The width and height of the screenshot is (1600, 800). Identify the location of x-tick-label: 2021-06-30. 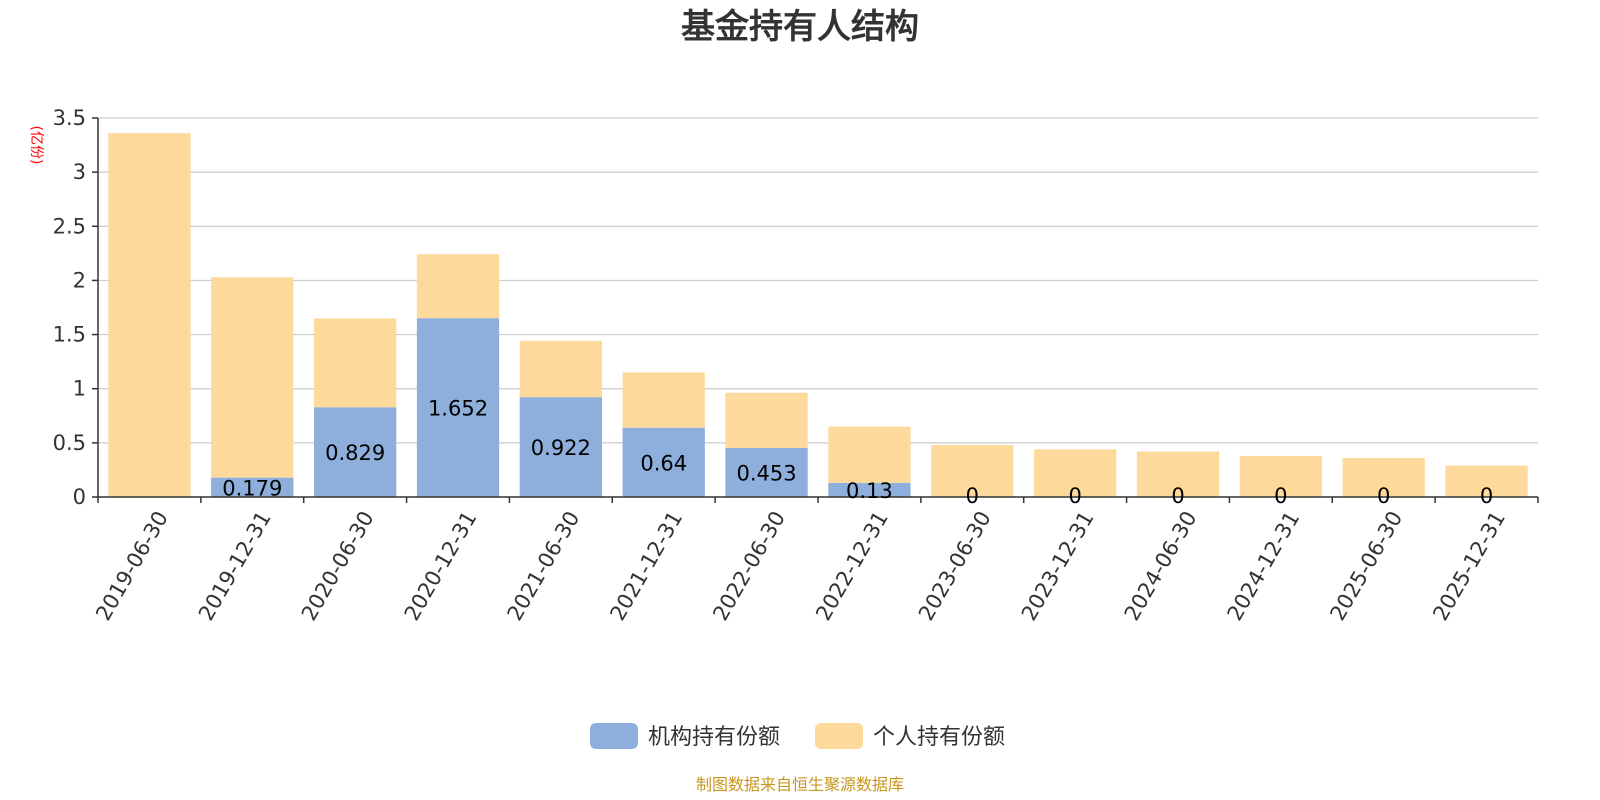
(544, 566).